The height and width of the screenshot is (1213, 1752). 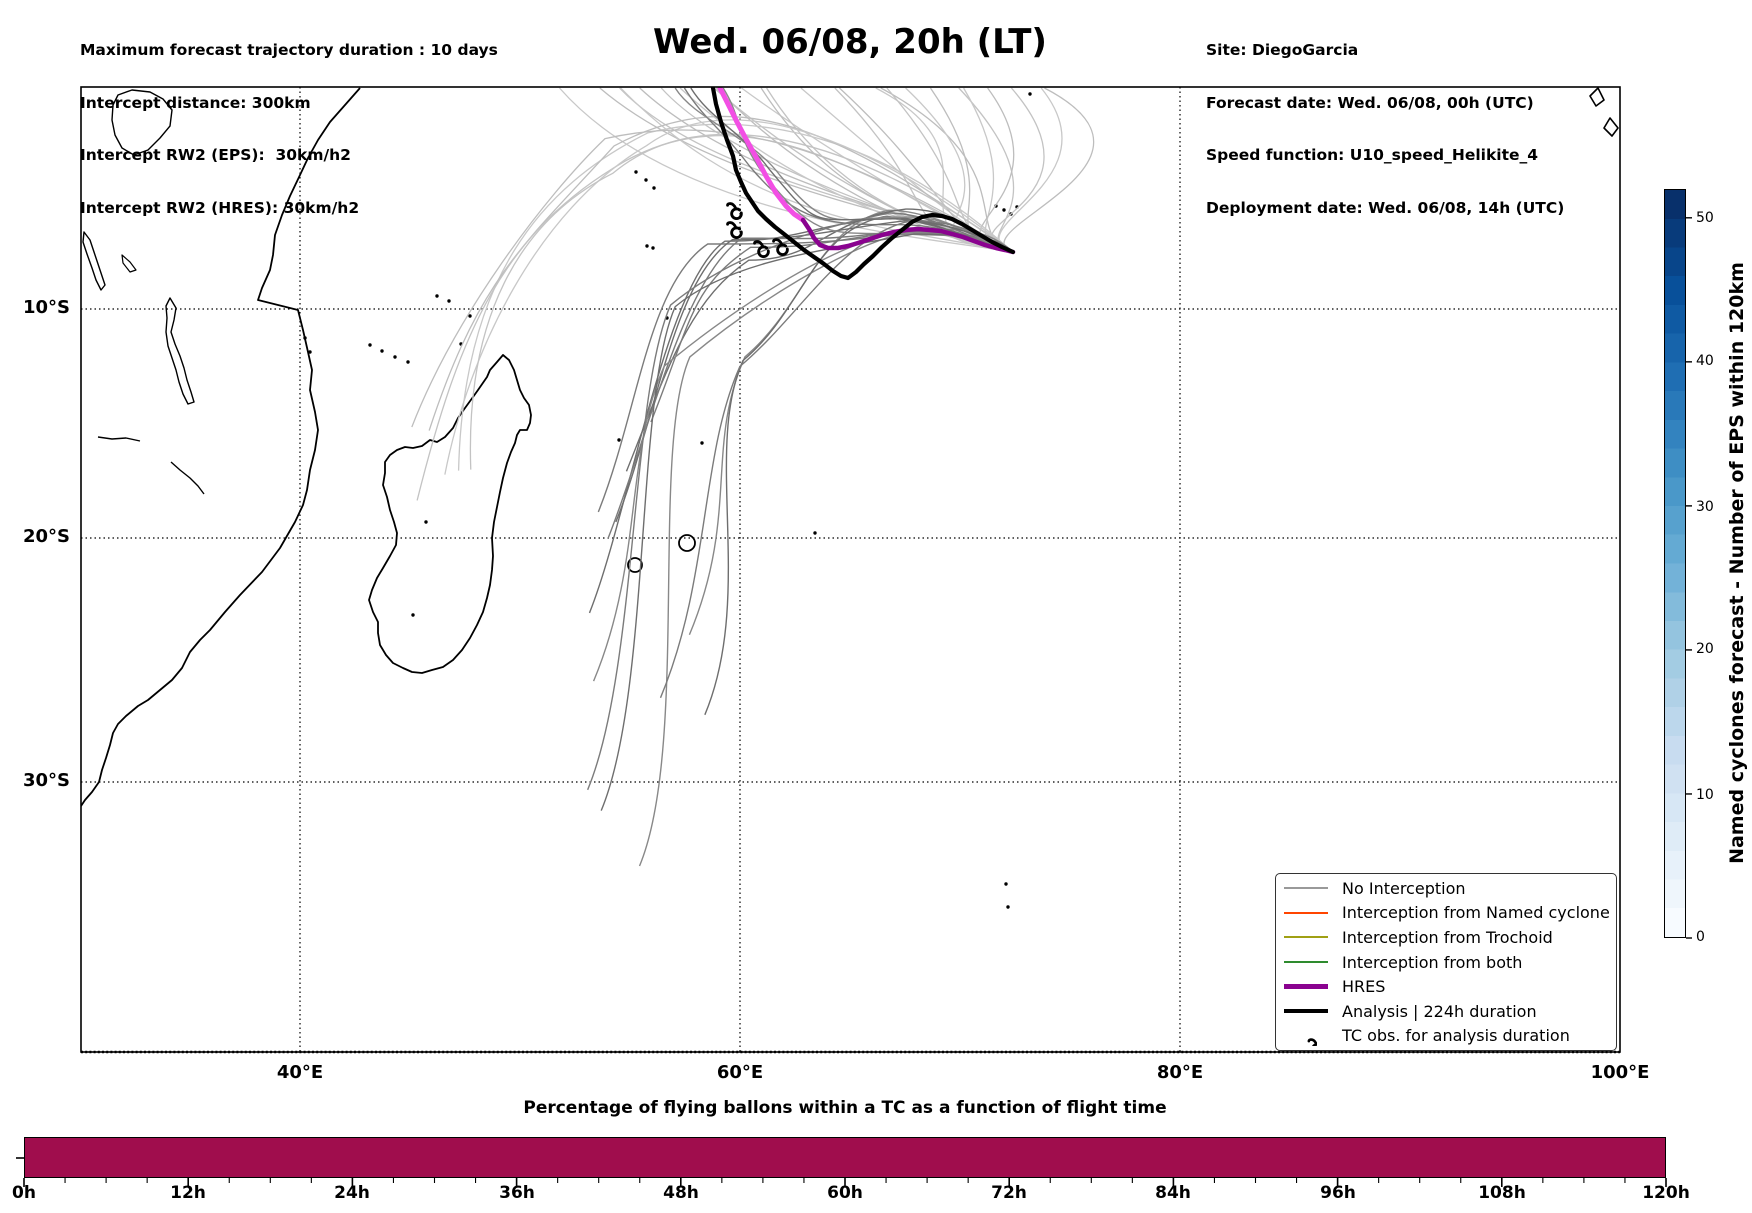 I want to click on colorbar-tick-label: 50, so click(x=1705, y=218).